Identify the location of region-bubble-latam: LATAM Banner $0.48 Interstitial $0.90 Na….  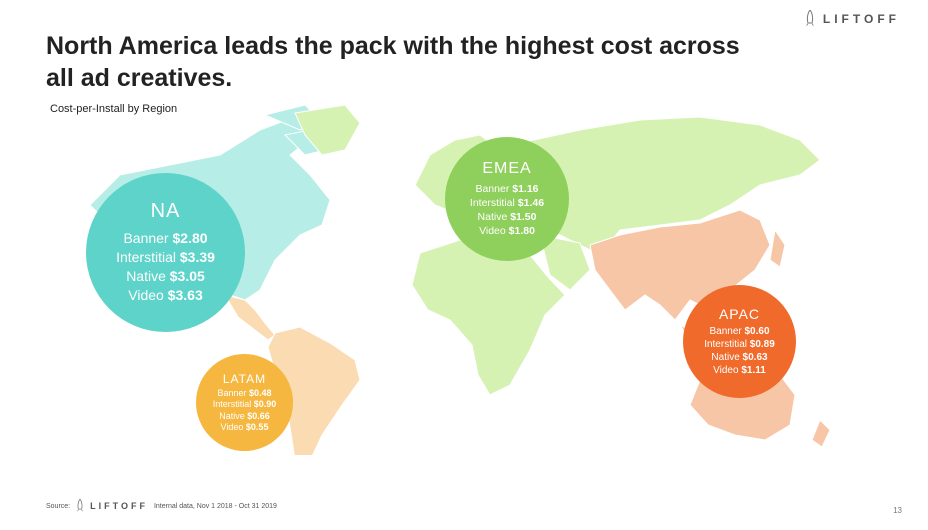
(244, 402).